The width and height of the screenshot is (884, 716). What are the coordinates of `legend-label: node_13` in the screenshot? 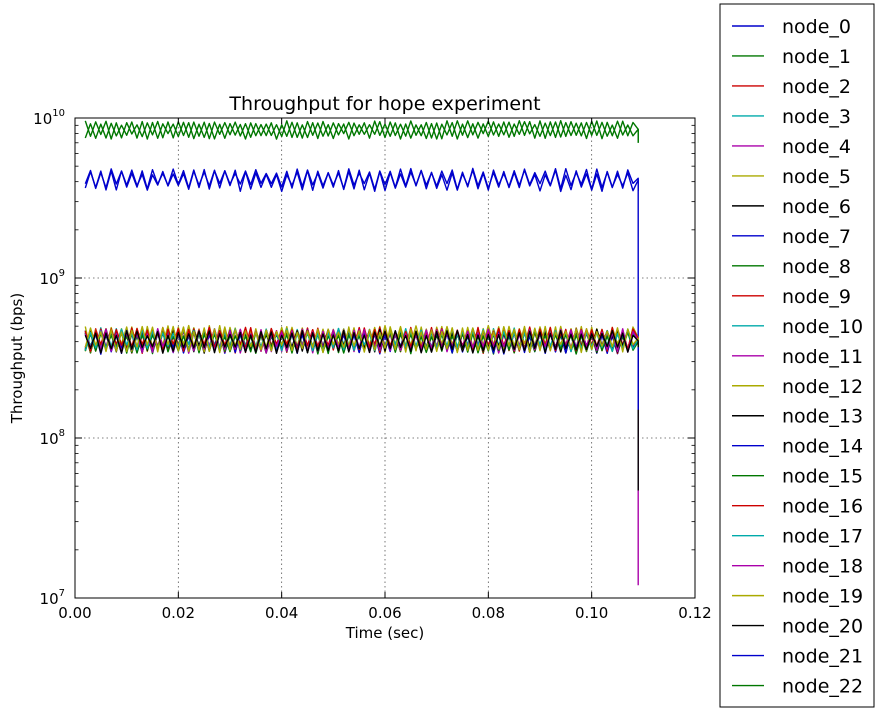 It's located at (822, 417).